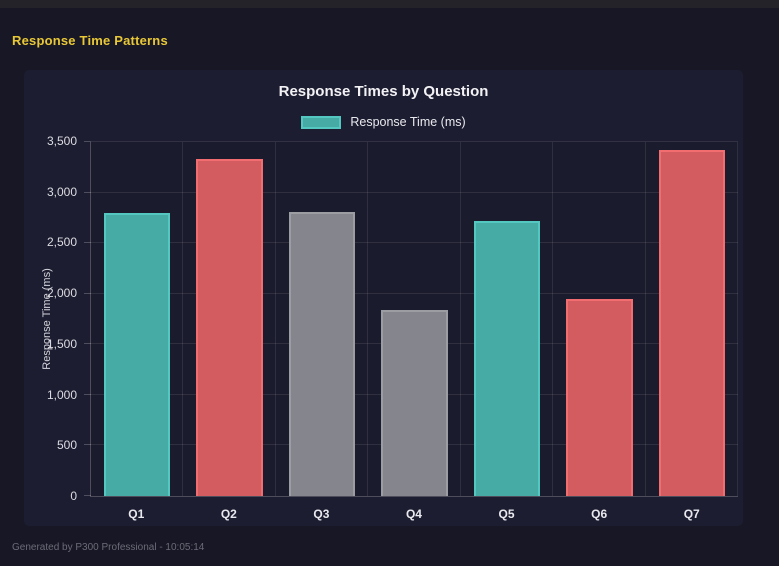 The height and width of the screenshot is (566, 779). Describe the element at coordinates (383, 91) in the screenshot. I see `chart-title: Response Times by Question` at that location.